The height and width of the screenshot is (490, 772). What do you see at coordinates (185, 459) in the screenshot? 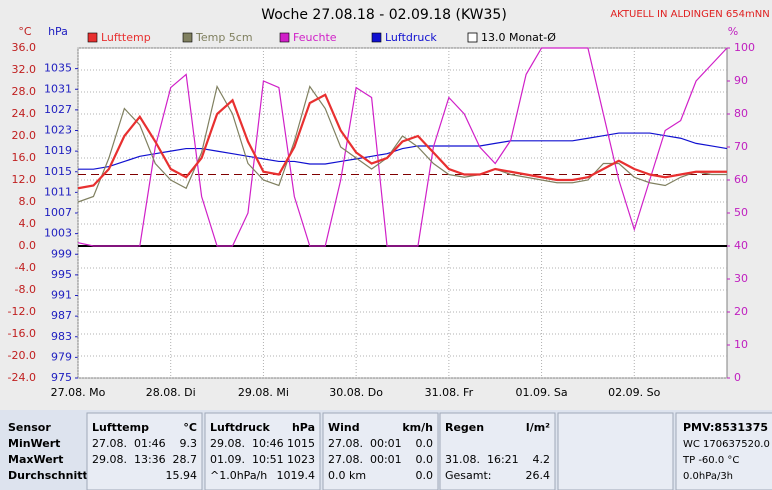
I see `cell-value: 28.7` at bounding box center [185, 459].